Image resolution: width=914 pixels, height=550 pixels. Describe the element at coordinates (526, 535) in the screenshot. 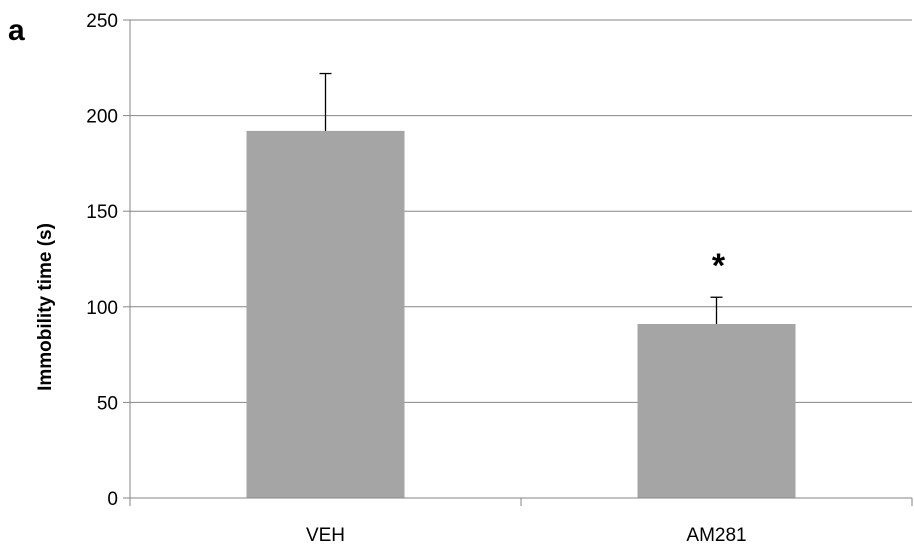

I see `x-tick-labels: VEH AM281` at that location.